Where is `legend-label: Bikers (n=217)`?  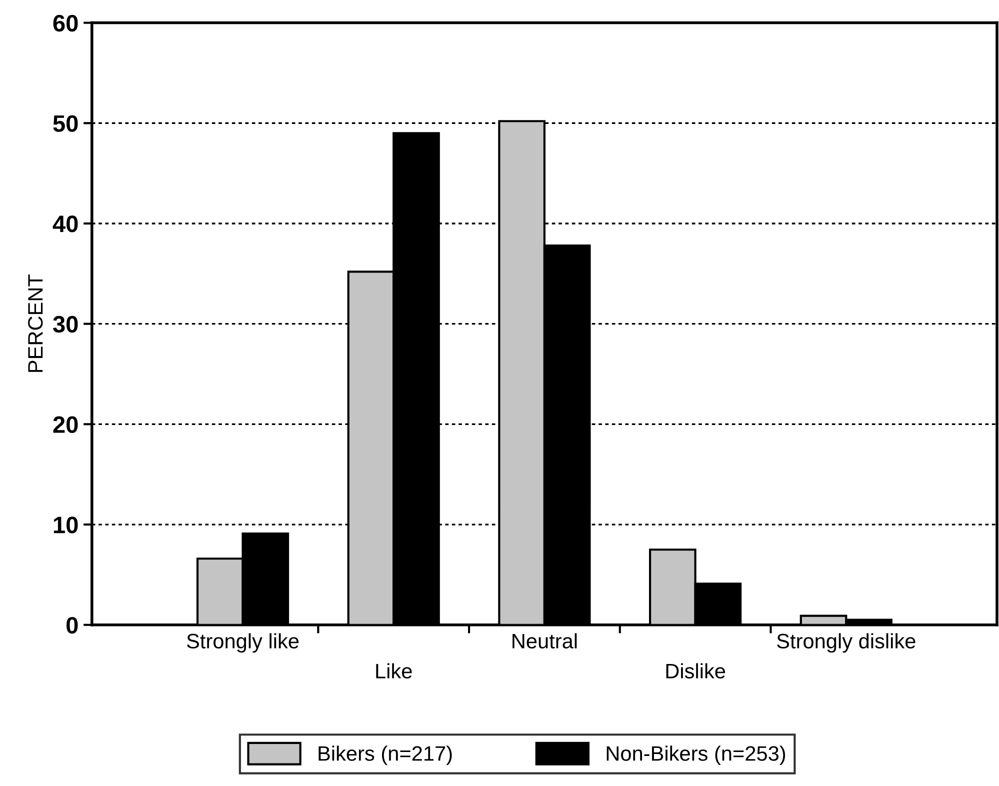
legend-label: Bikers (n=217) is located at coordinates (385, 755).